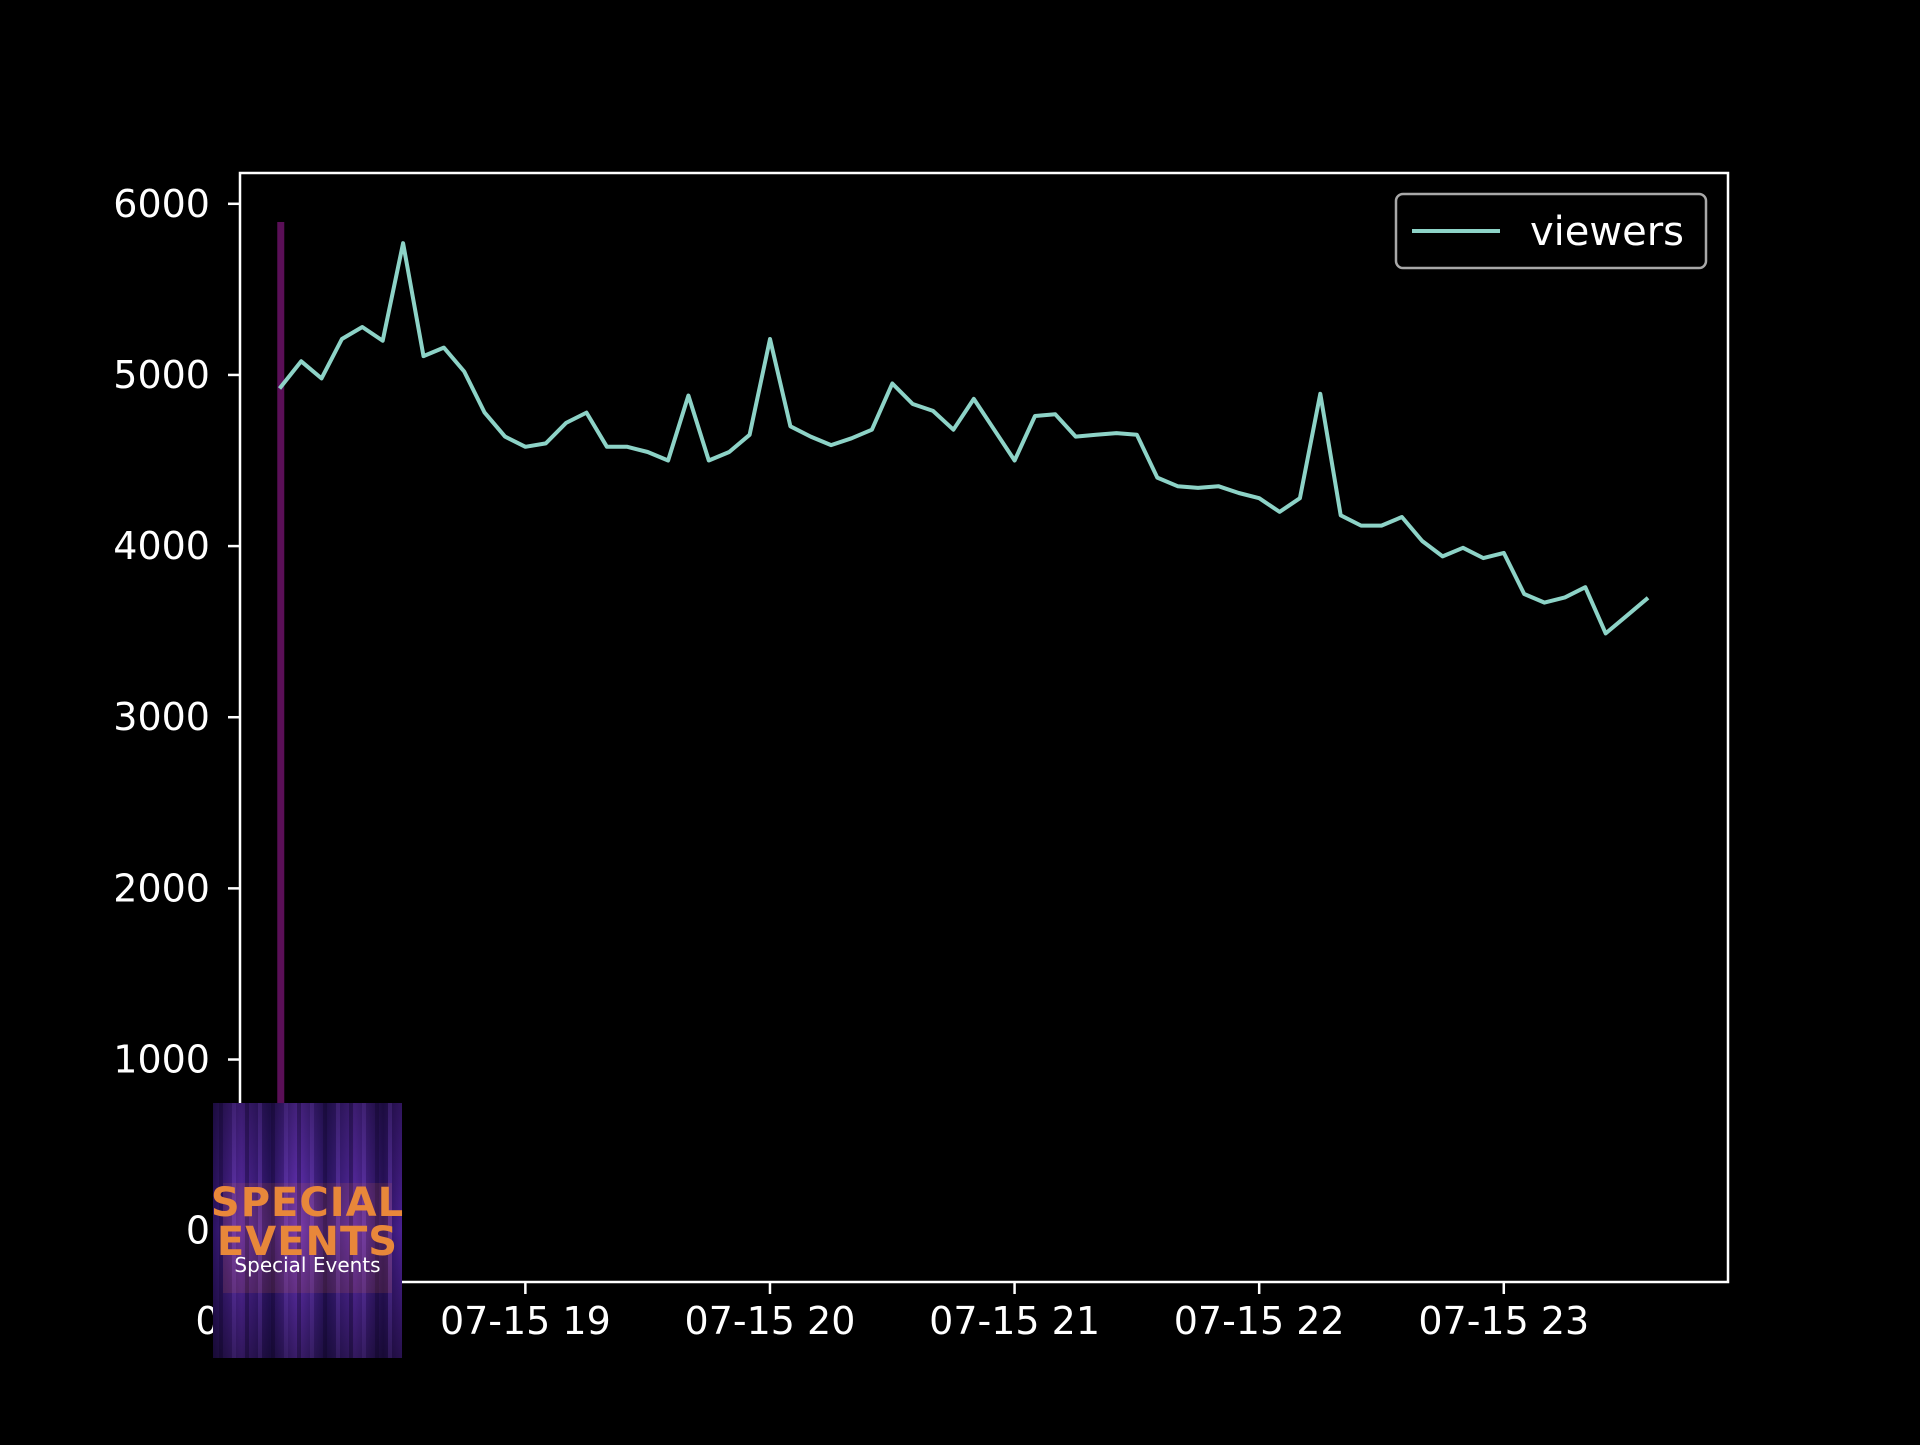 Image resolution: width=1920 pixels, height=1445 pixels. I want to click on y-tick-label: 1000, so click(161, 1060).